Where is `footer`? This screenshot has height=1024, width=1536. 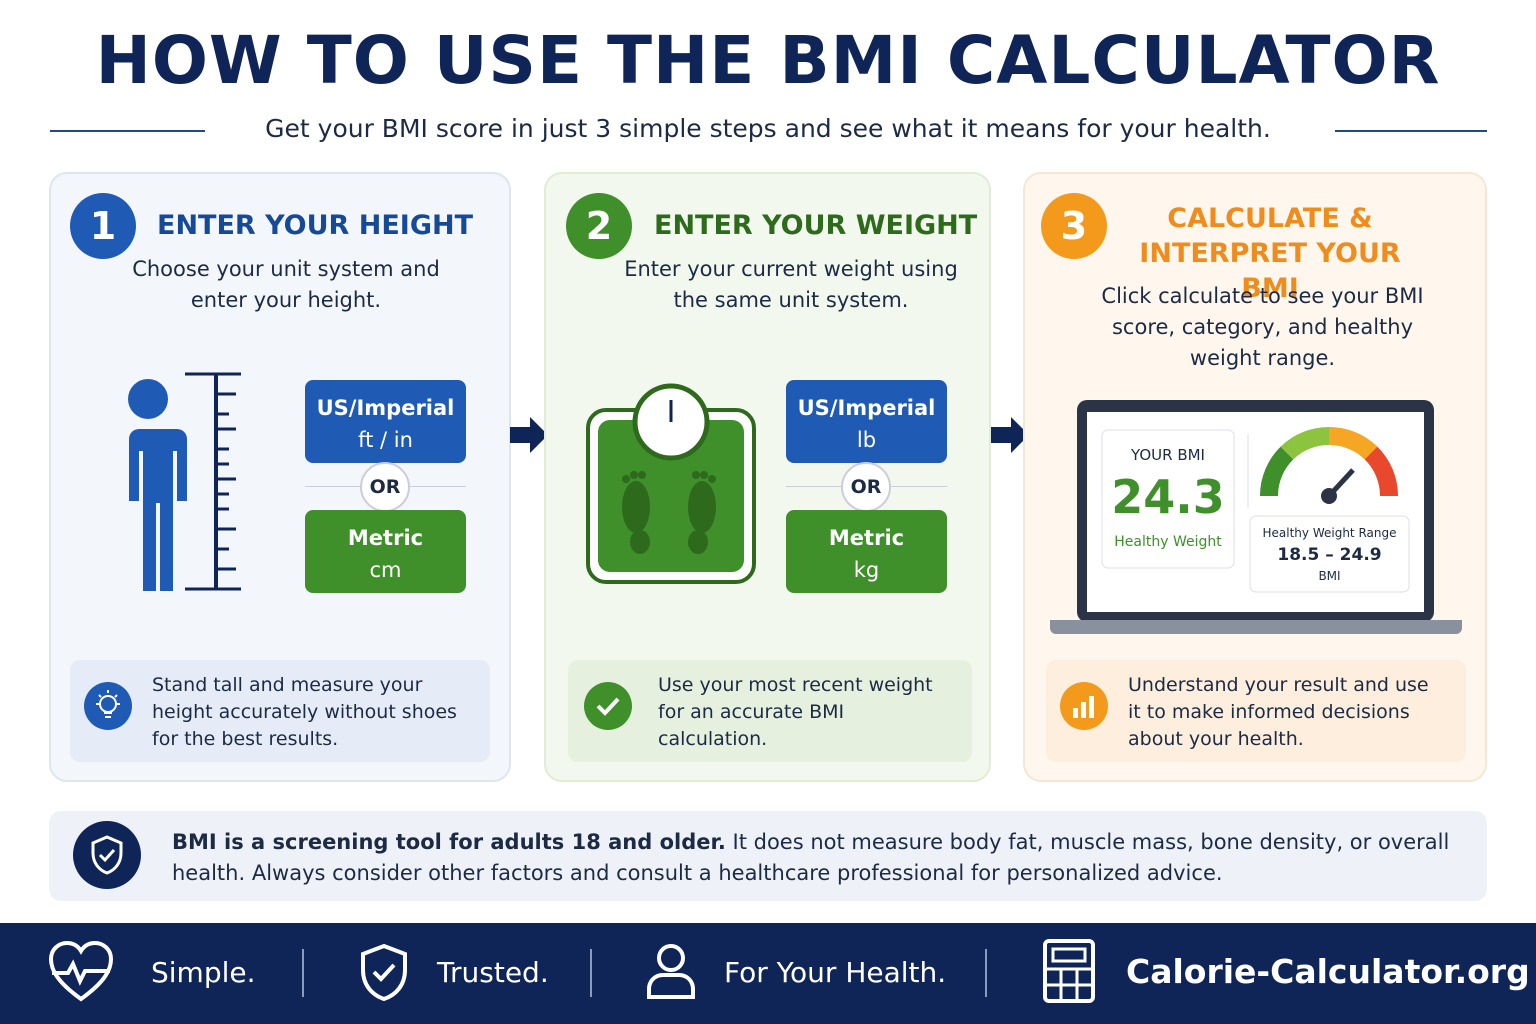 footer is located at coordinates (768, 973).